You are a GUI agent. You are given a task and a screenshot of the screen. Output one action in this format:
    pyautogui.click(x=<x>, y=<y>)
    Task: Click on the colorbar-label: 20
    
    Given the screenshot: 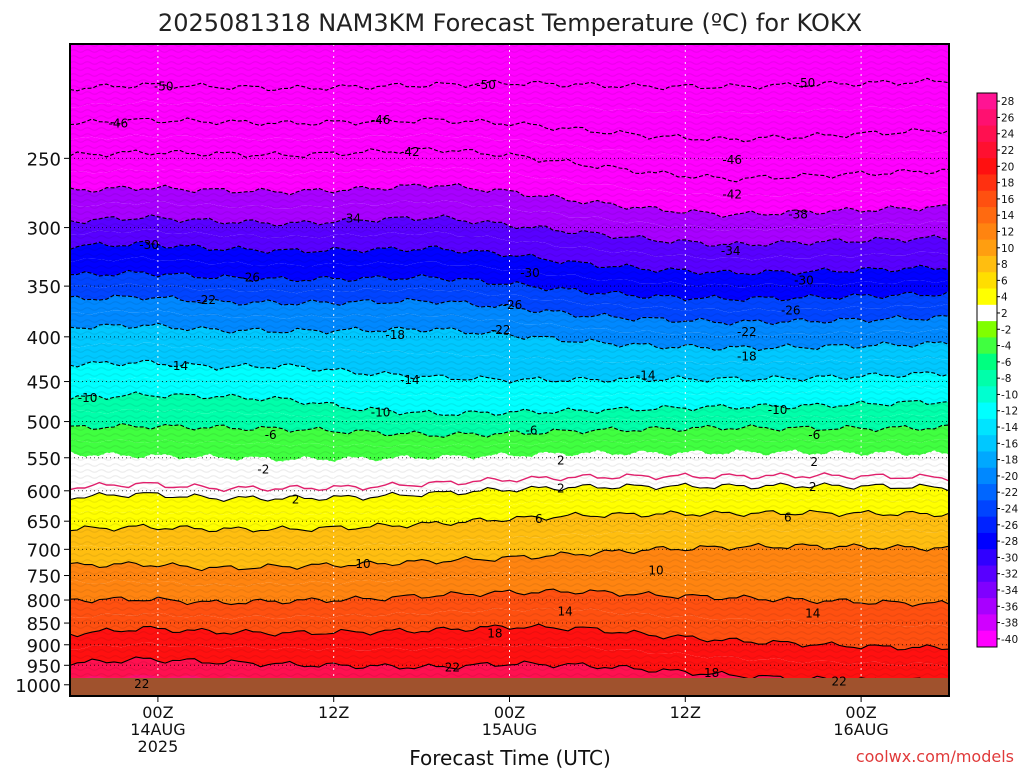 What is the action you would take?
    pyautogui.click(x=1007, y=167)
    